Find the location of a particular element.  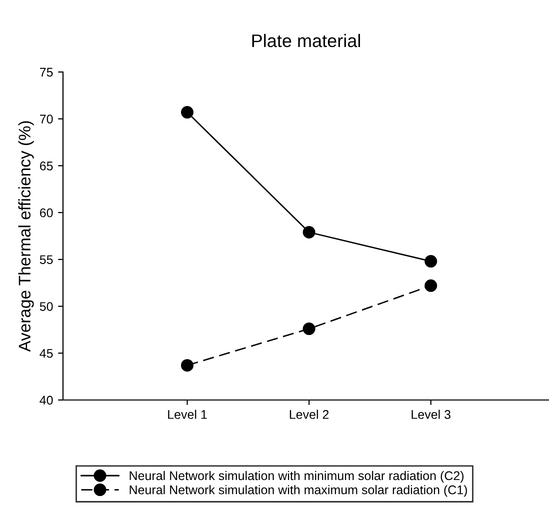

legend-label: Neural Network simulation with maximum solar radiation (C1) is located at coordinates (298, 491).